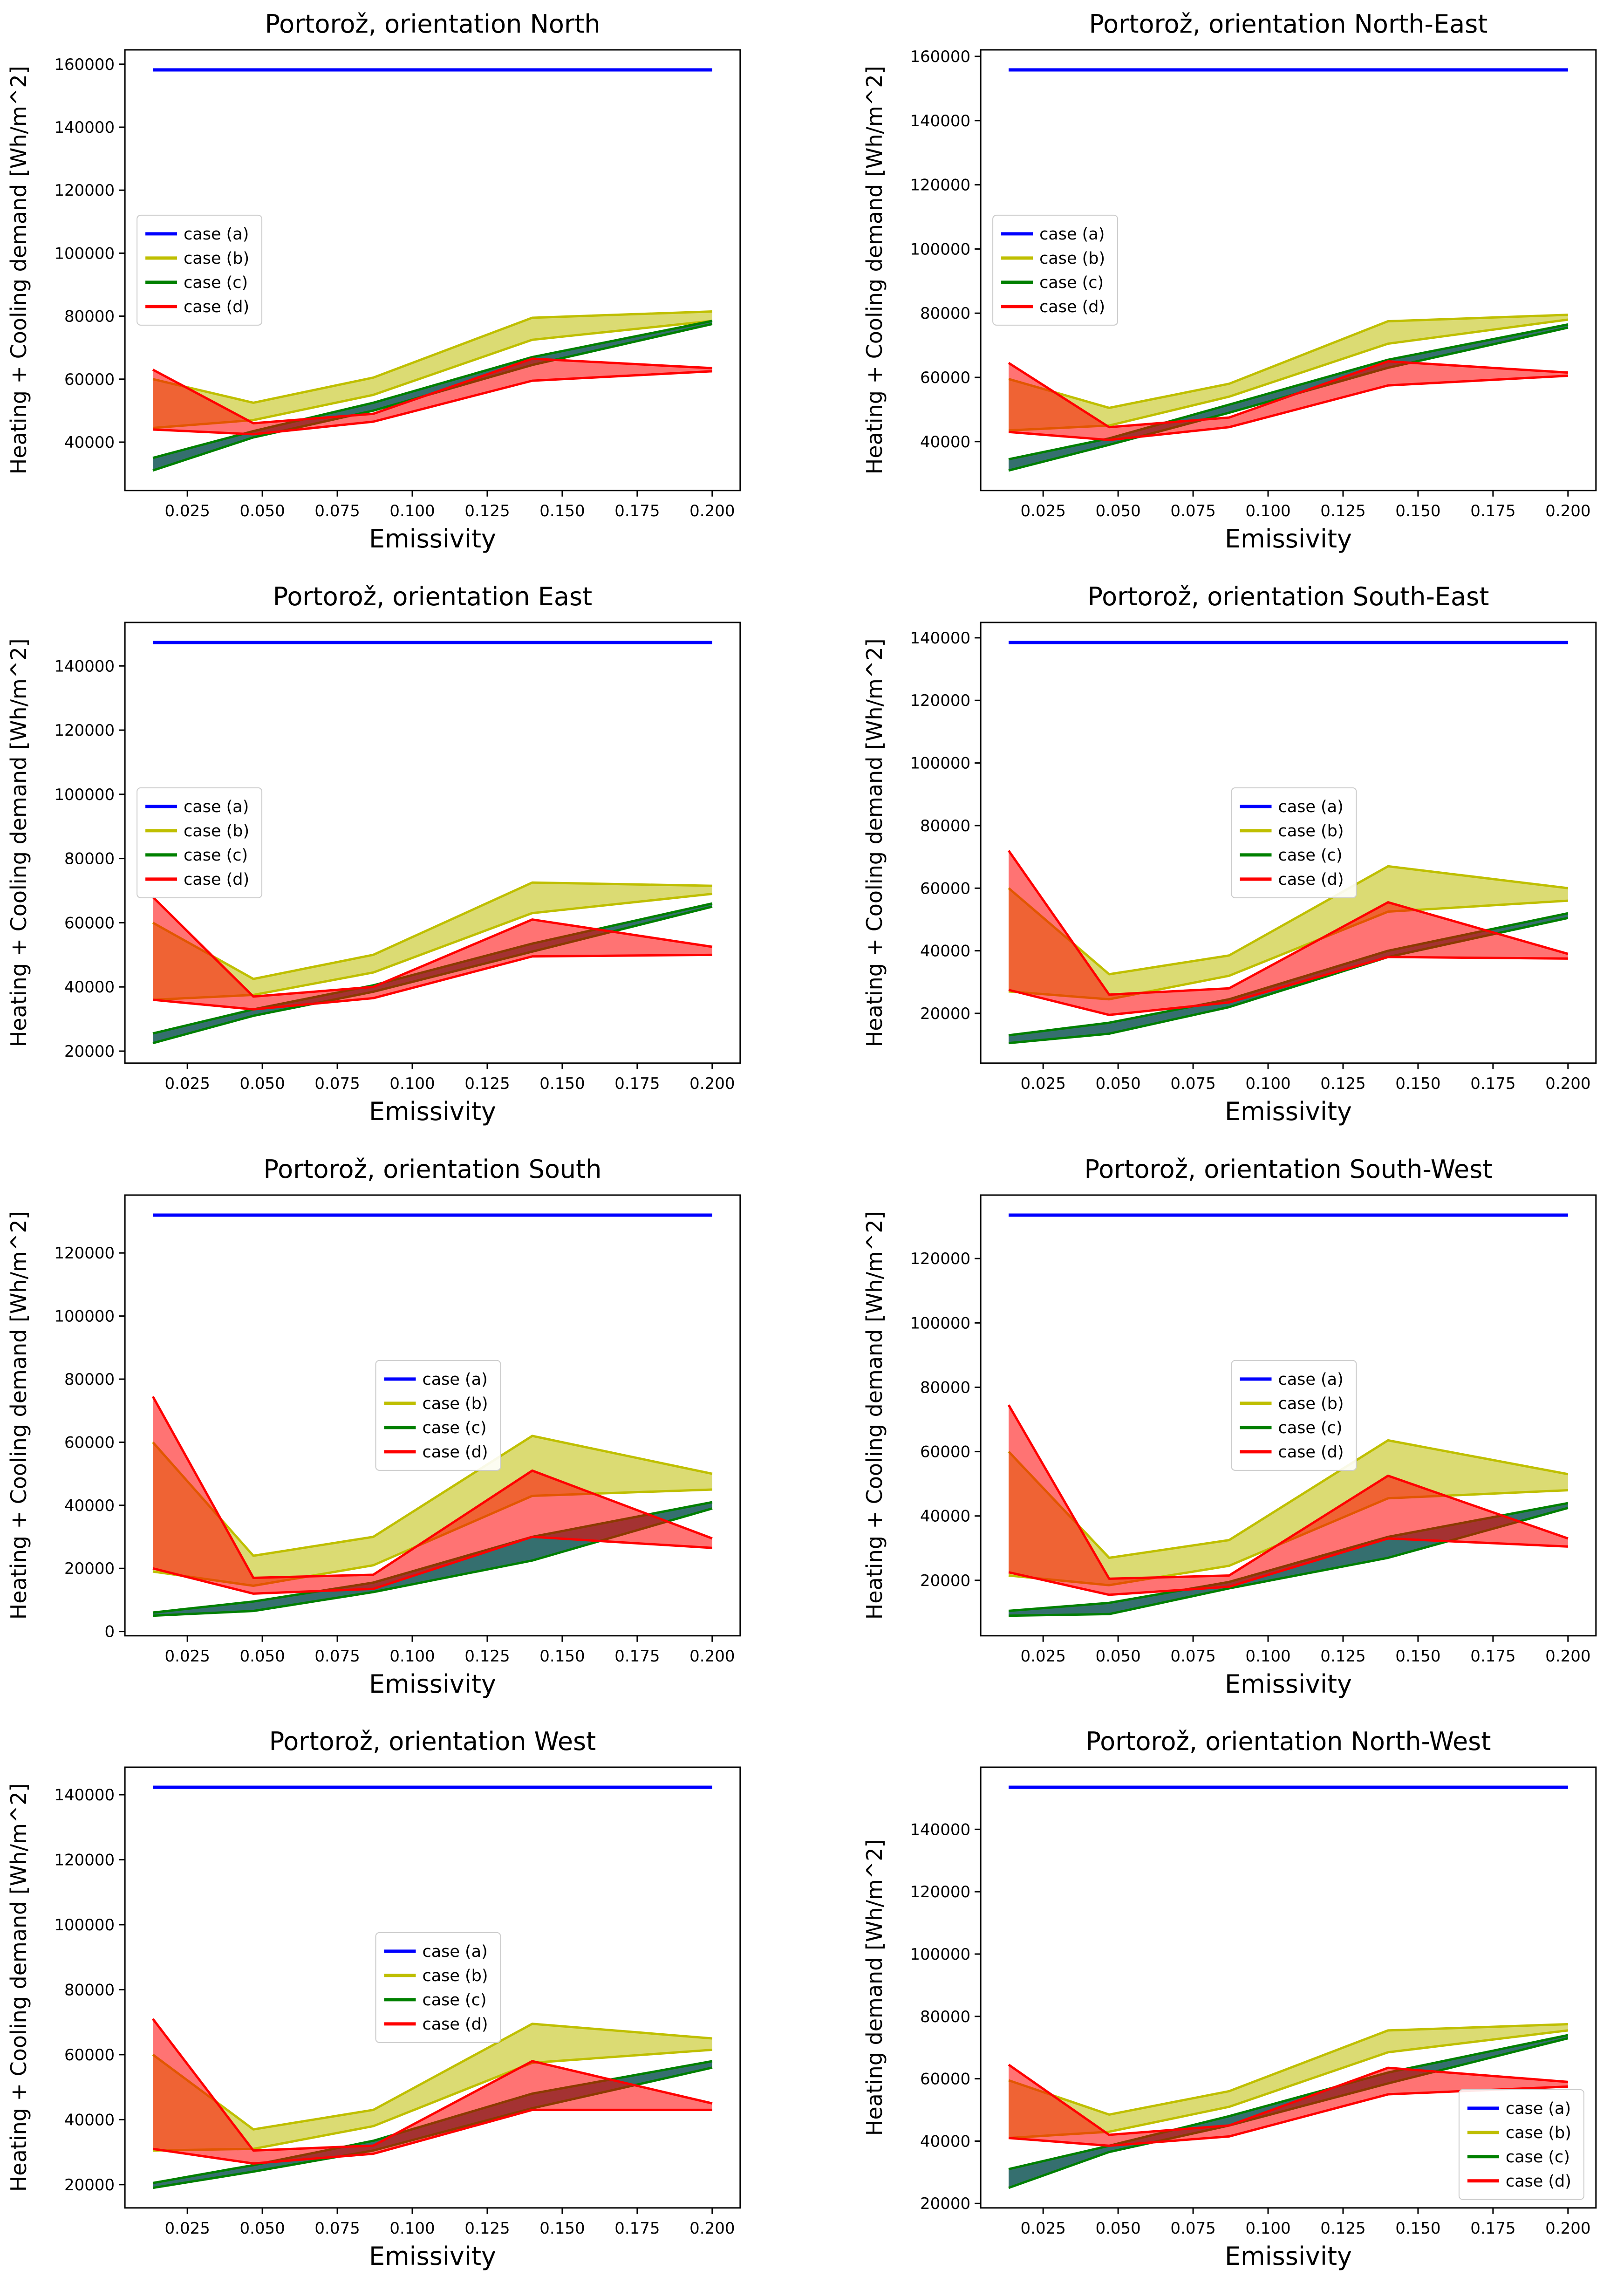 This screenshot has width=1624, height=2290. I want to click on case-d-band, so click(1288, 401).